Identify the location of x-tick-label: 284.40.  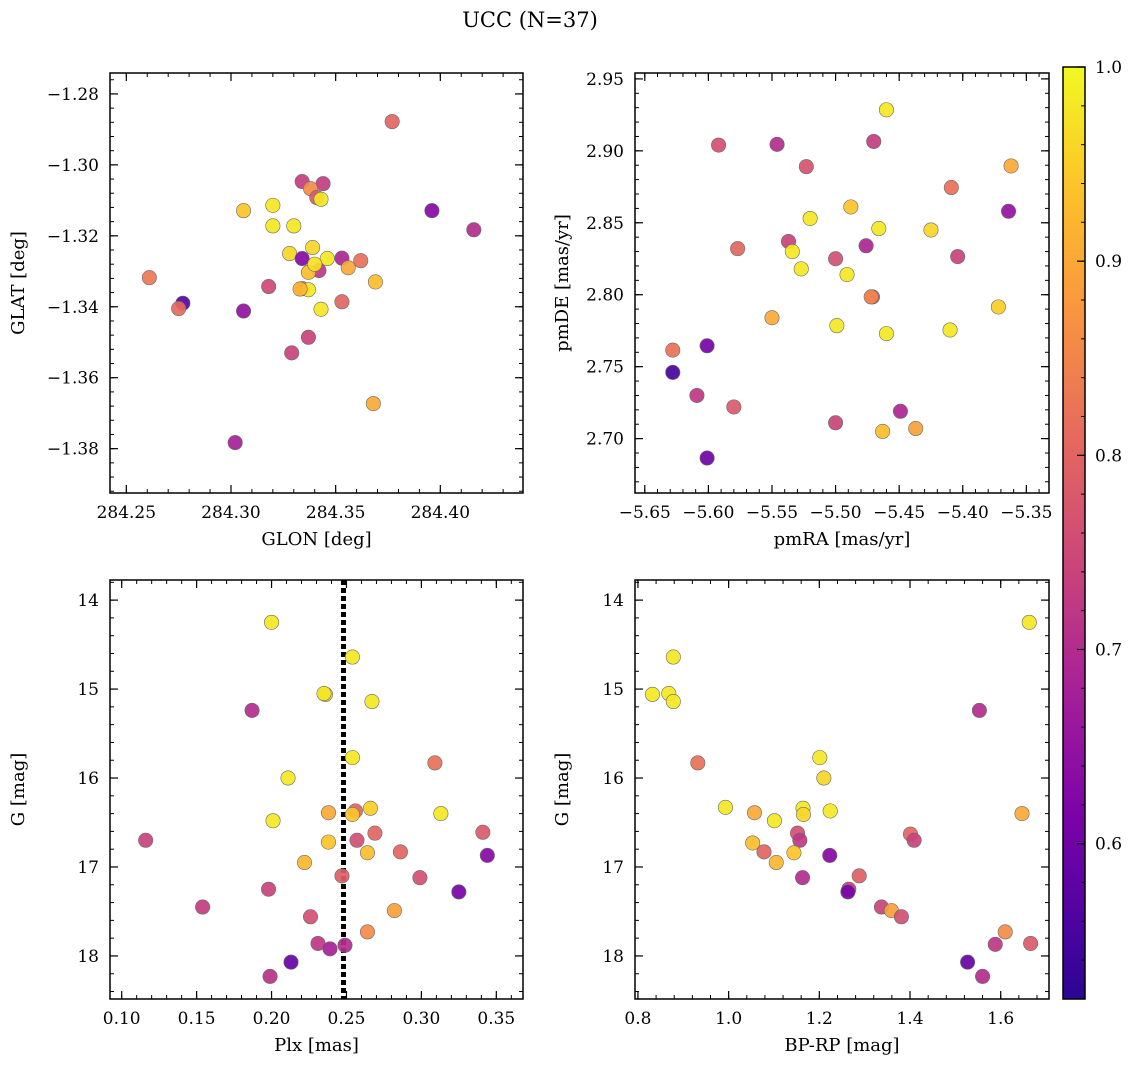
(440, 513).